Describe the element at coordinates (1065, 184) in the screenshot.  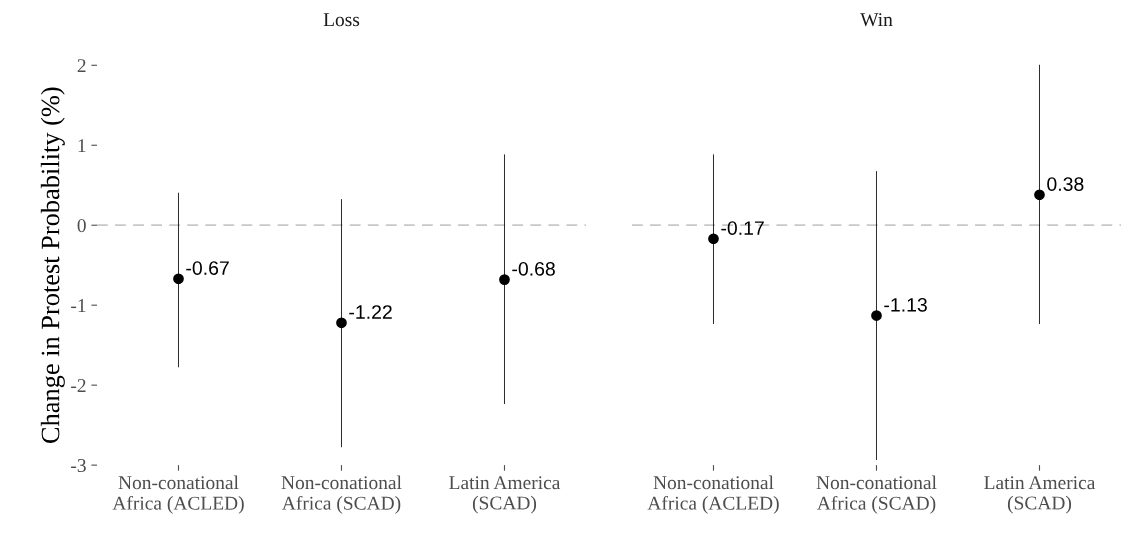
I see `data-label: 0.38` at that location.